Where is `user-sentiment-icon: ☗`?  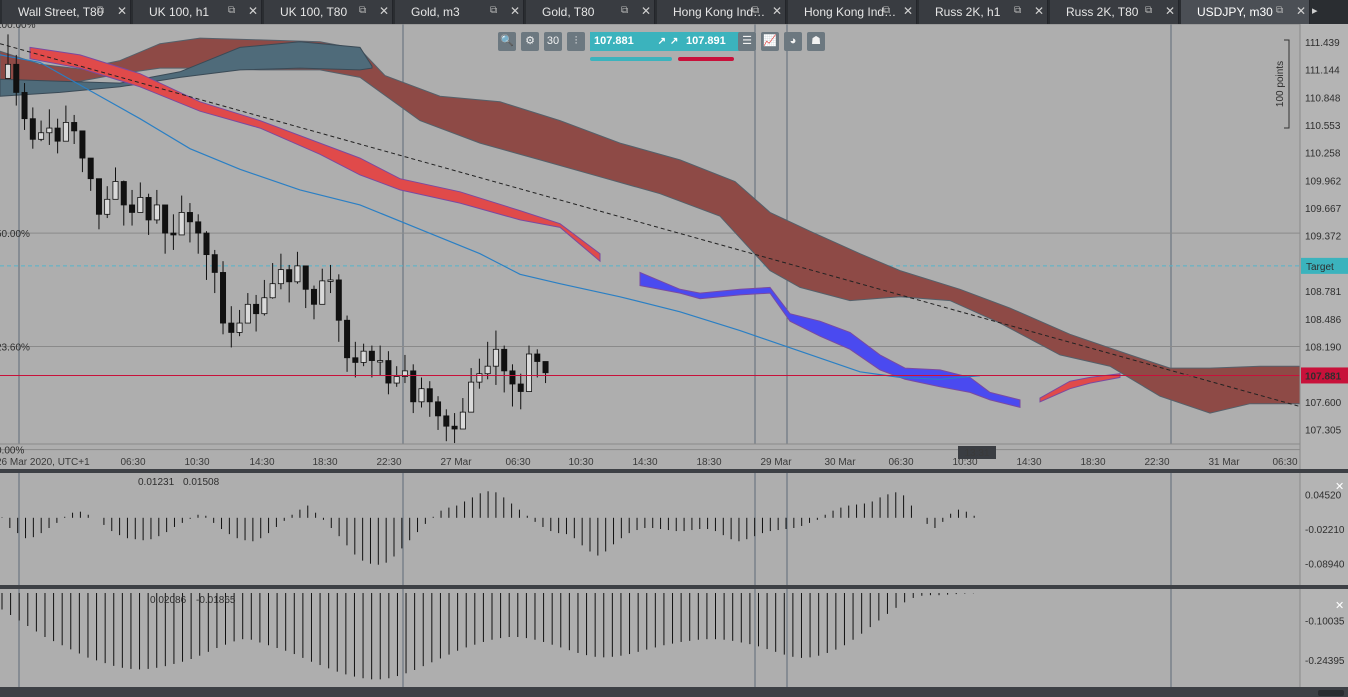 user-sentiment-icon: ☗ is located at coordinates (816, 41).